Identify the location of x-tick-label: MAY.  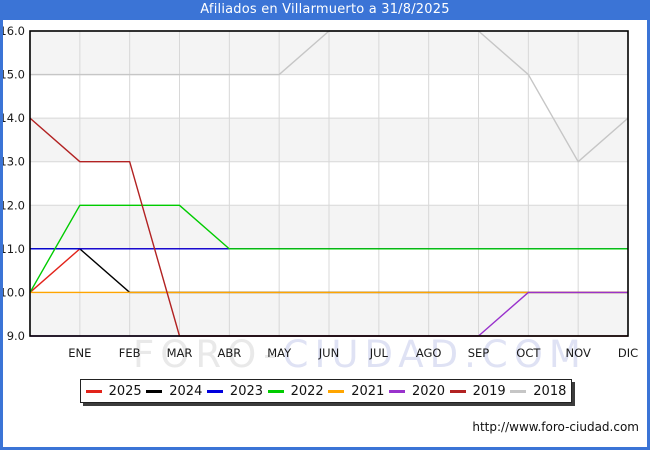
(279, 353).